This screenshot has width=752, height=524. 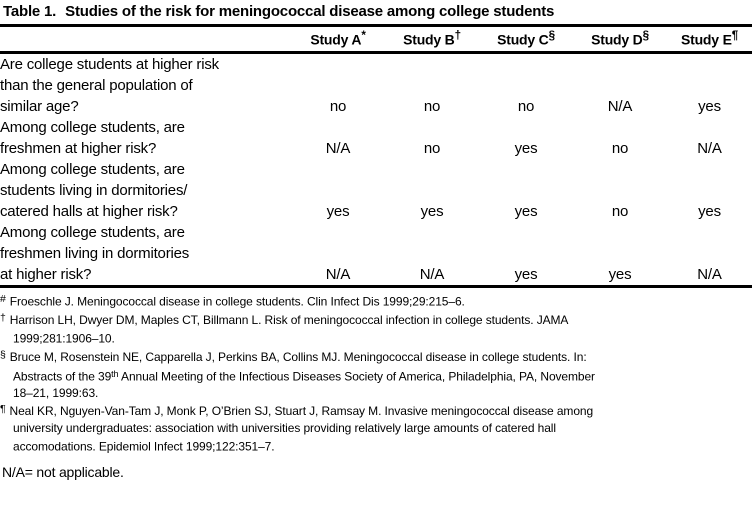 I want to click on footnote-marker: #, so click(x=3, y=299).